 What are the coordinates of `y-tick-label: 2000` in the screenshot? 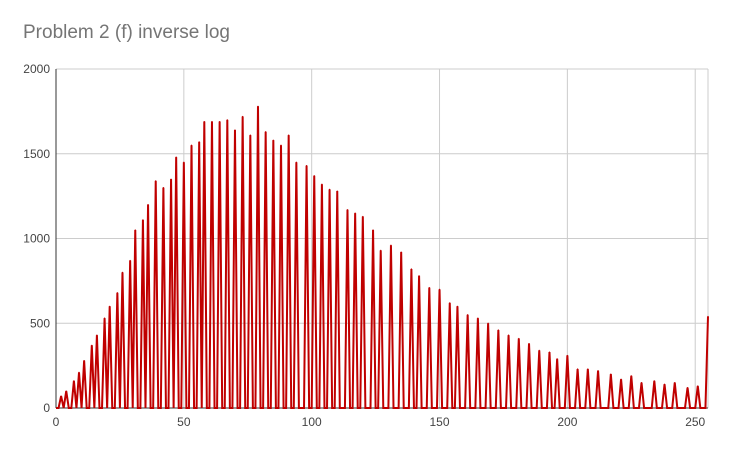 It's located at (36, 69).